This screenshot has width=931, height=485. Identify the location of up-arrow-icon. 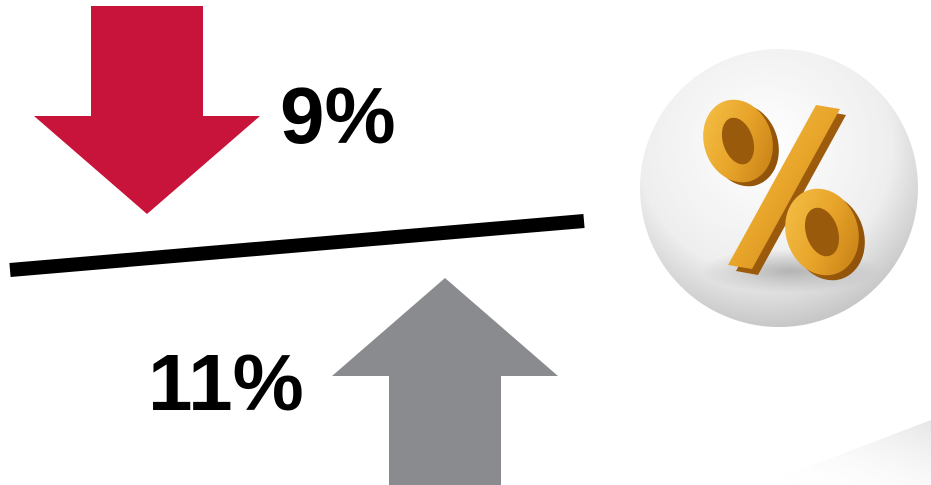
(445, 381).